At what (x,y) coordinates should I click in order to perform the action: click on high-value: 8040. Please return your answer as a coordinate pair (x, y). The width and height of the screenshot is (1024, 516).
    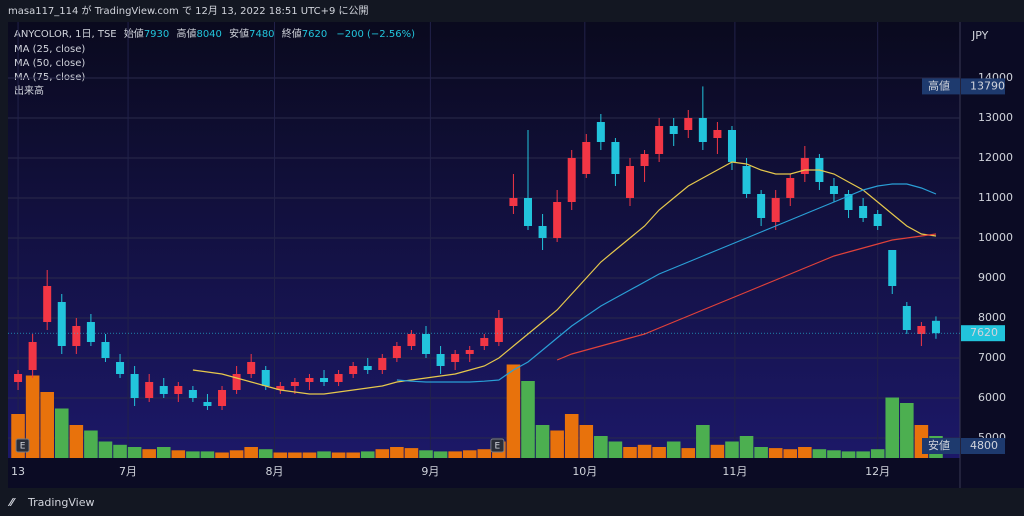
    Looking at the image, I should click on (208, 34).